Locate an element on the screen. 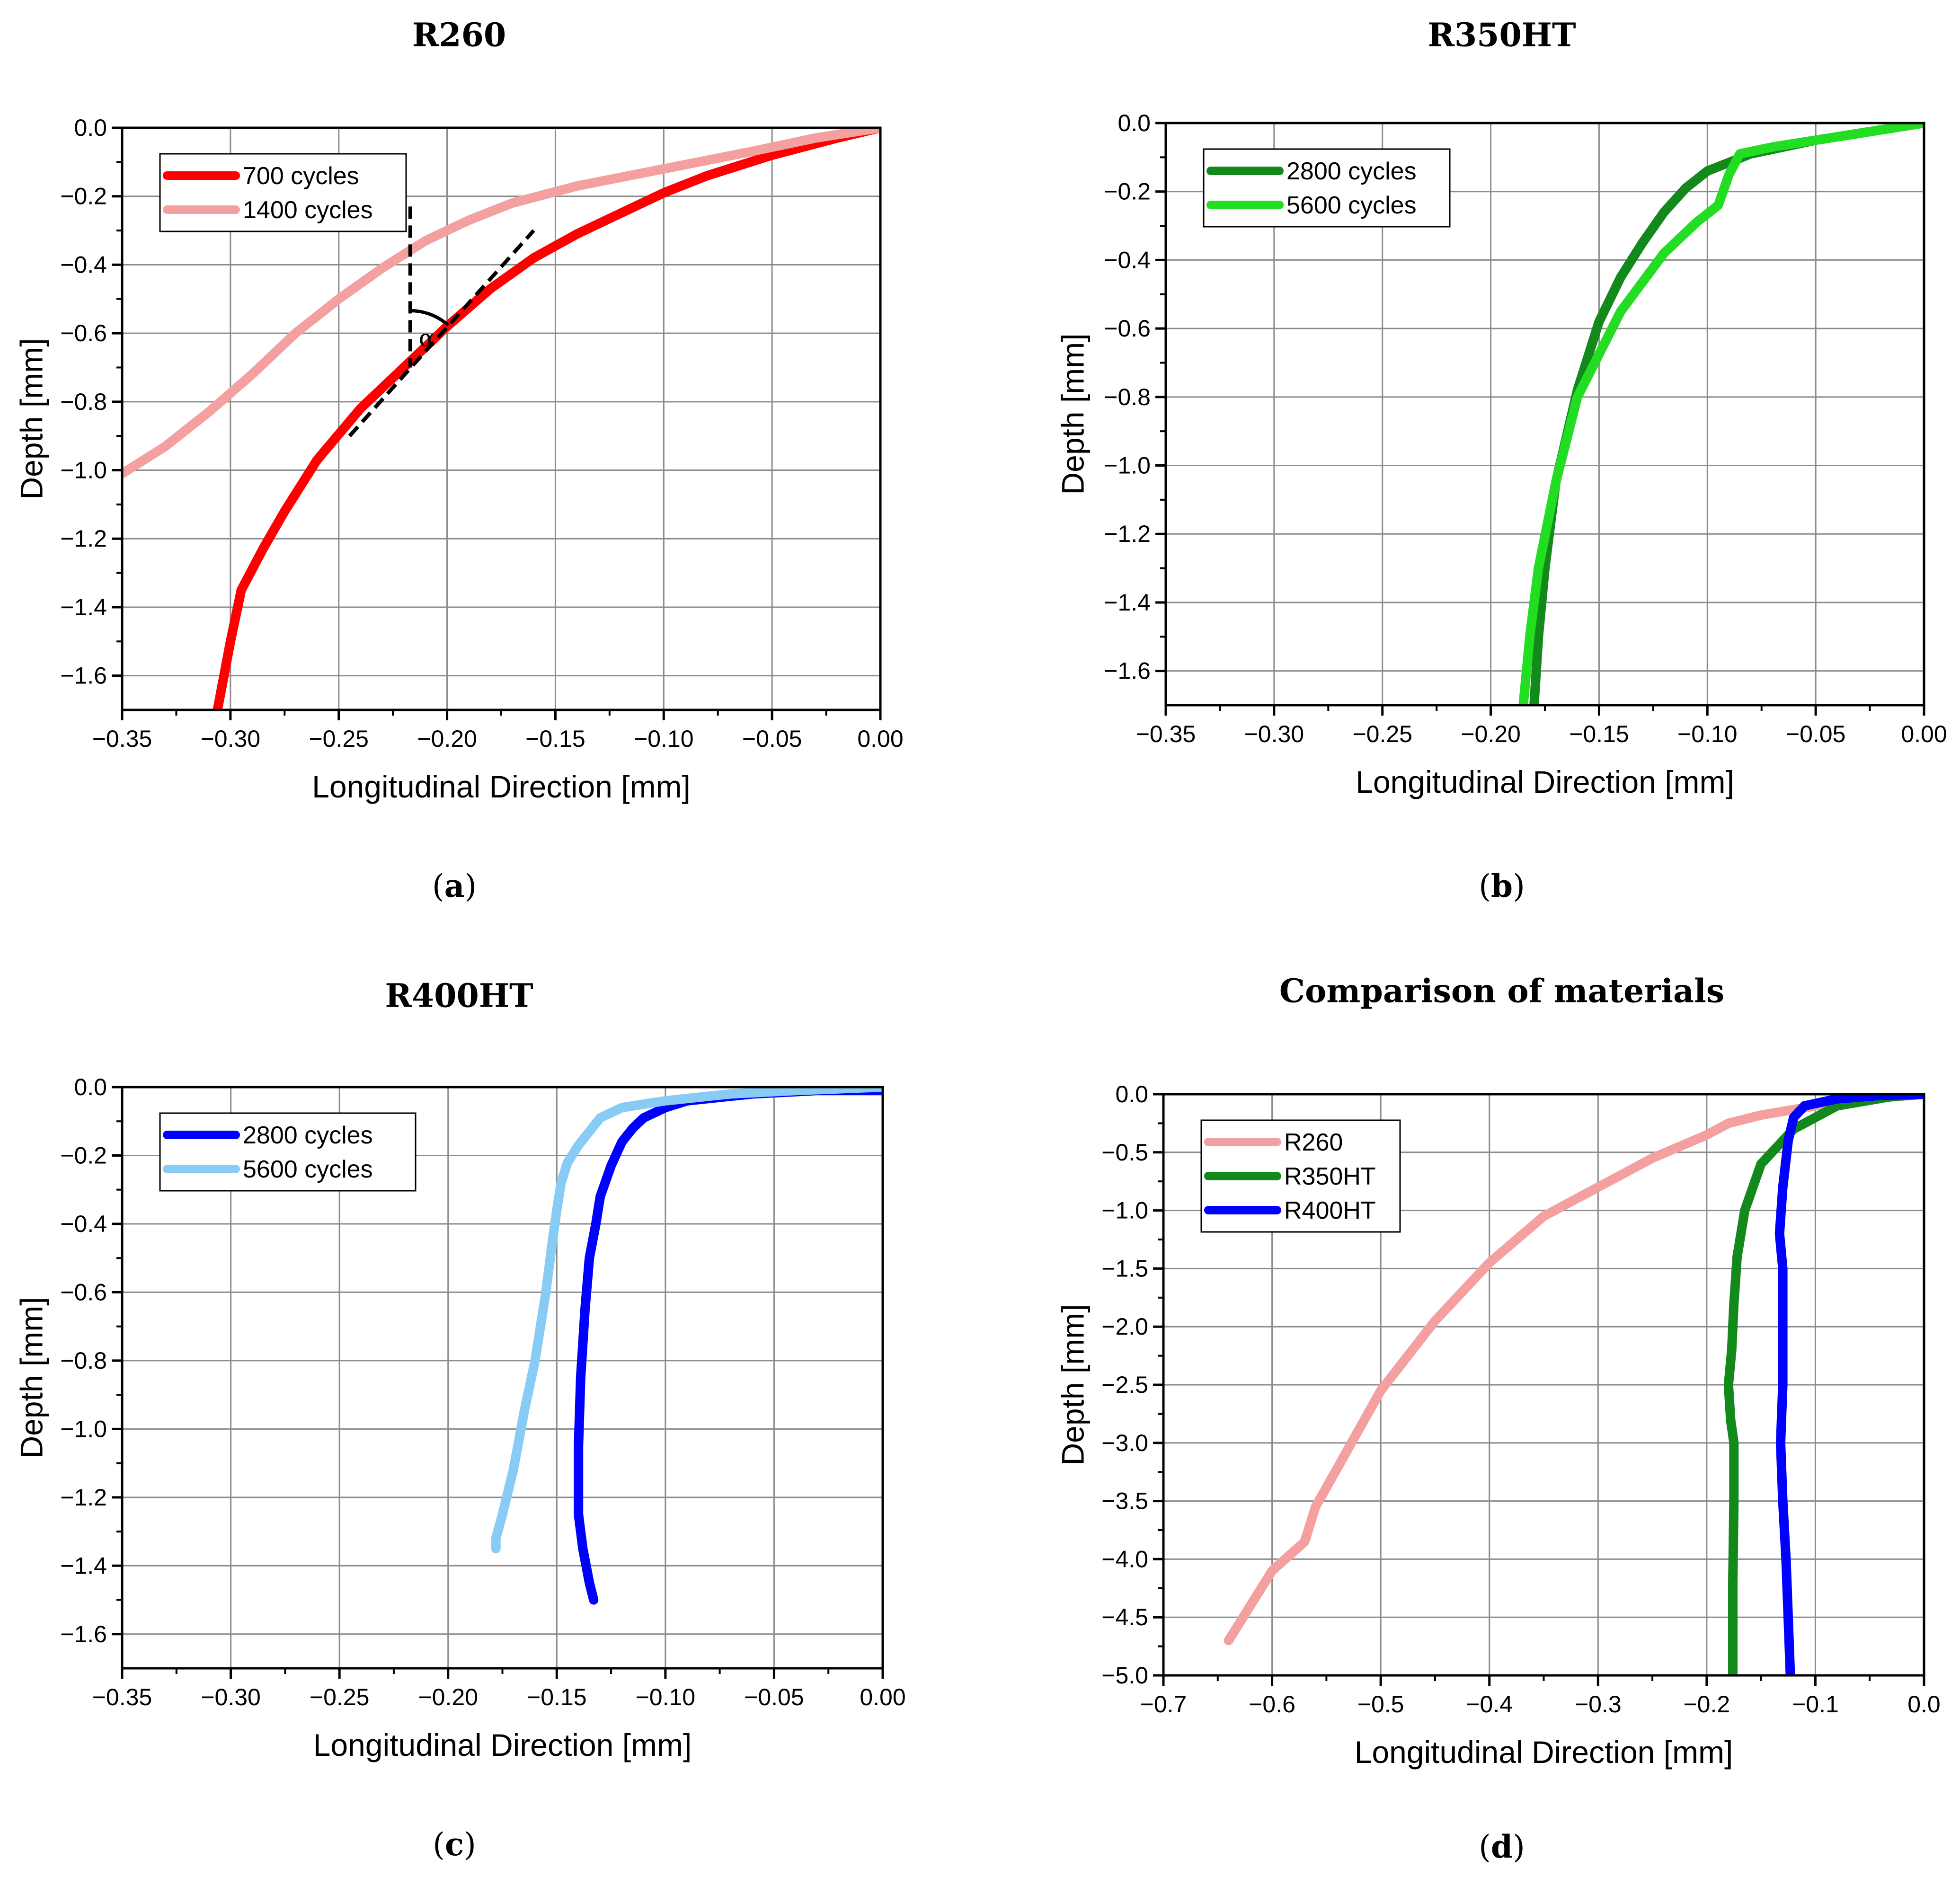 This screenshot has height=1877, width=1960. legend: R260 R350HT R400HT is located at coordinates (1300, 1176).